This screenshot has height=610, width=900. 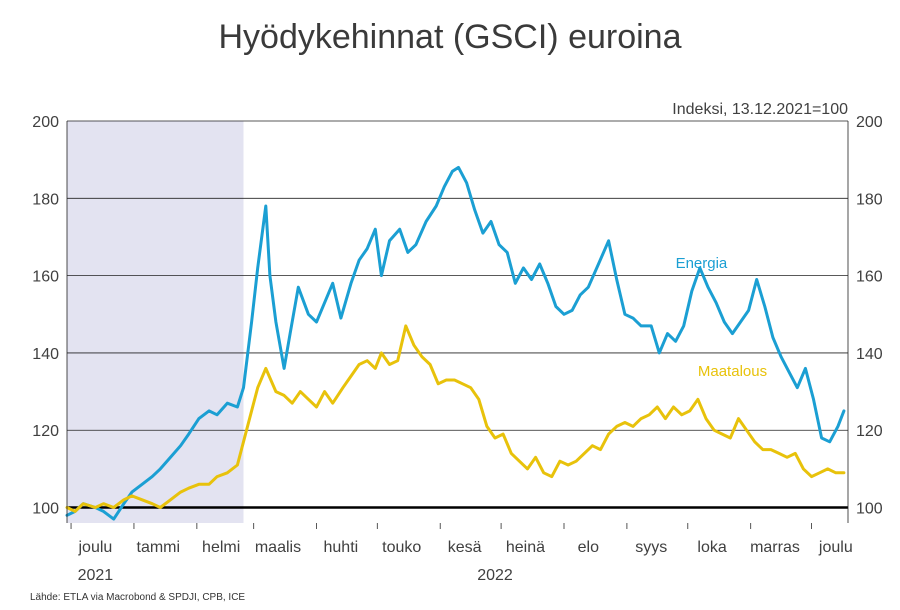 What do you see at coordinates (869, 277) in the screenshot?
I see `y-tick-label-right: 160` at bounding box center [869, 277].